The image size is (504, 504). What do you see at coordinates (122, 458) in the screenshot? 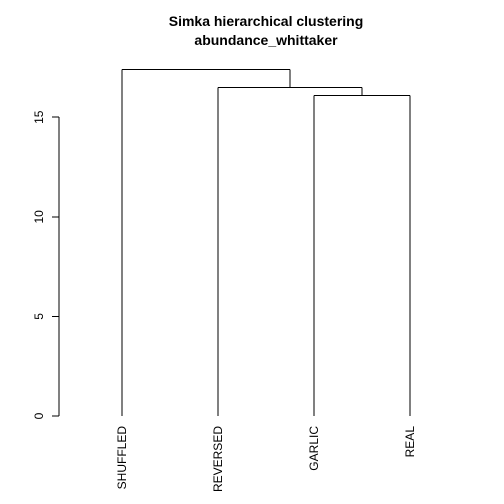
I see `leaf-label: SHUFFLED` at bounding box center [122, 458].